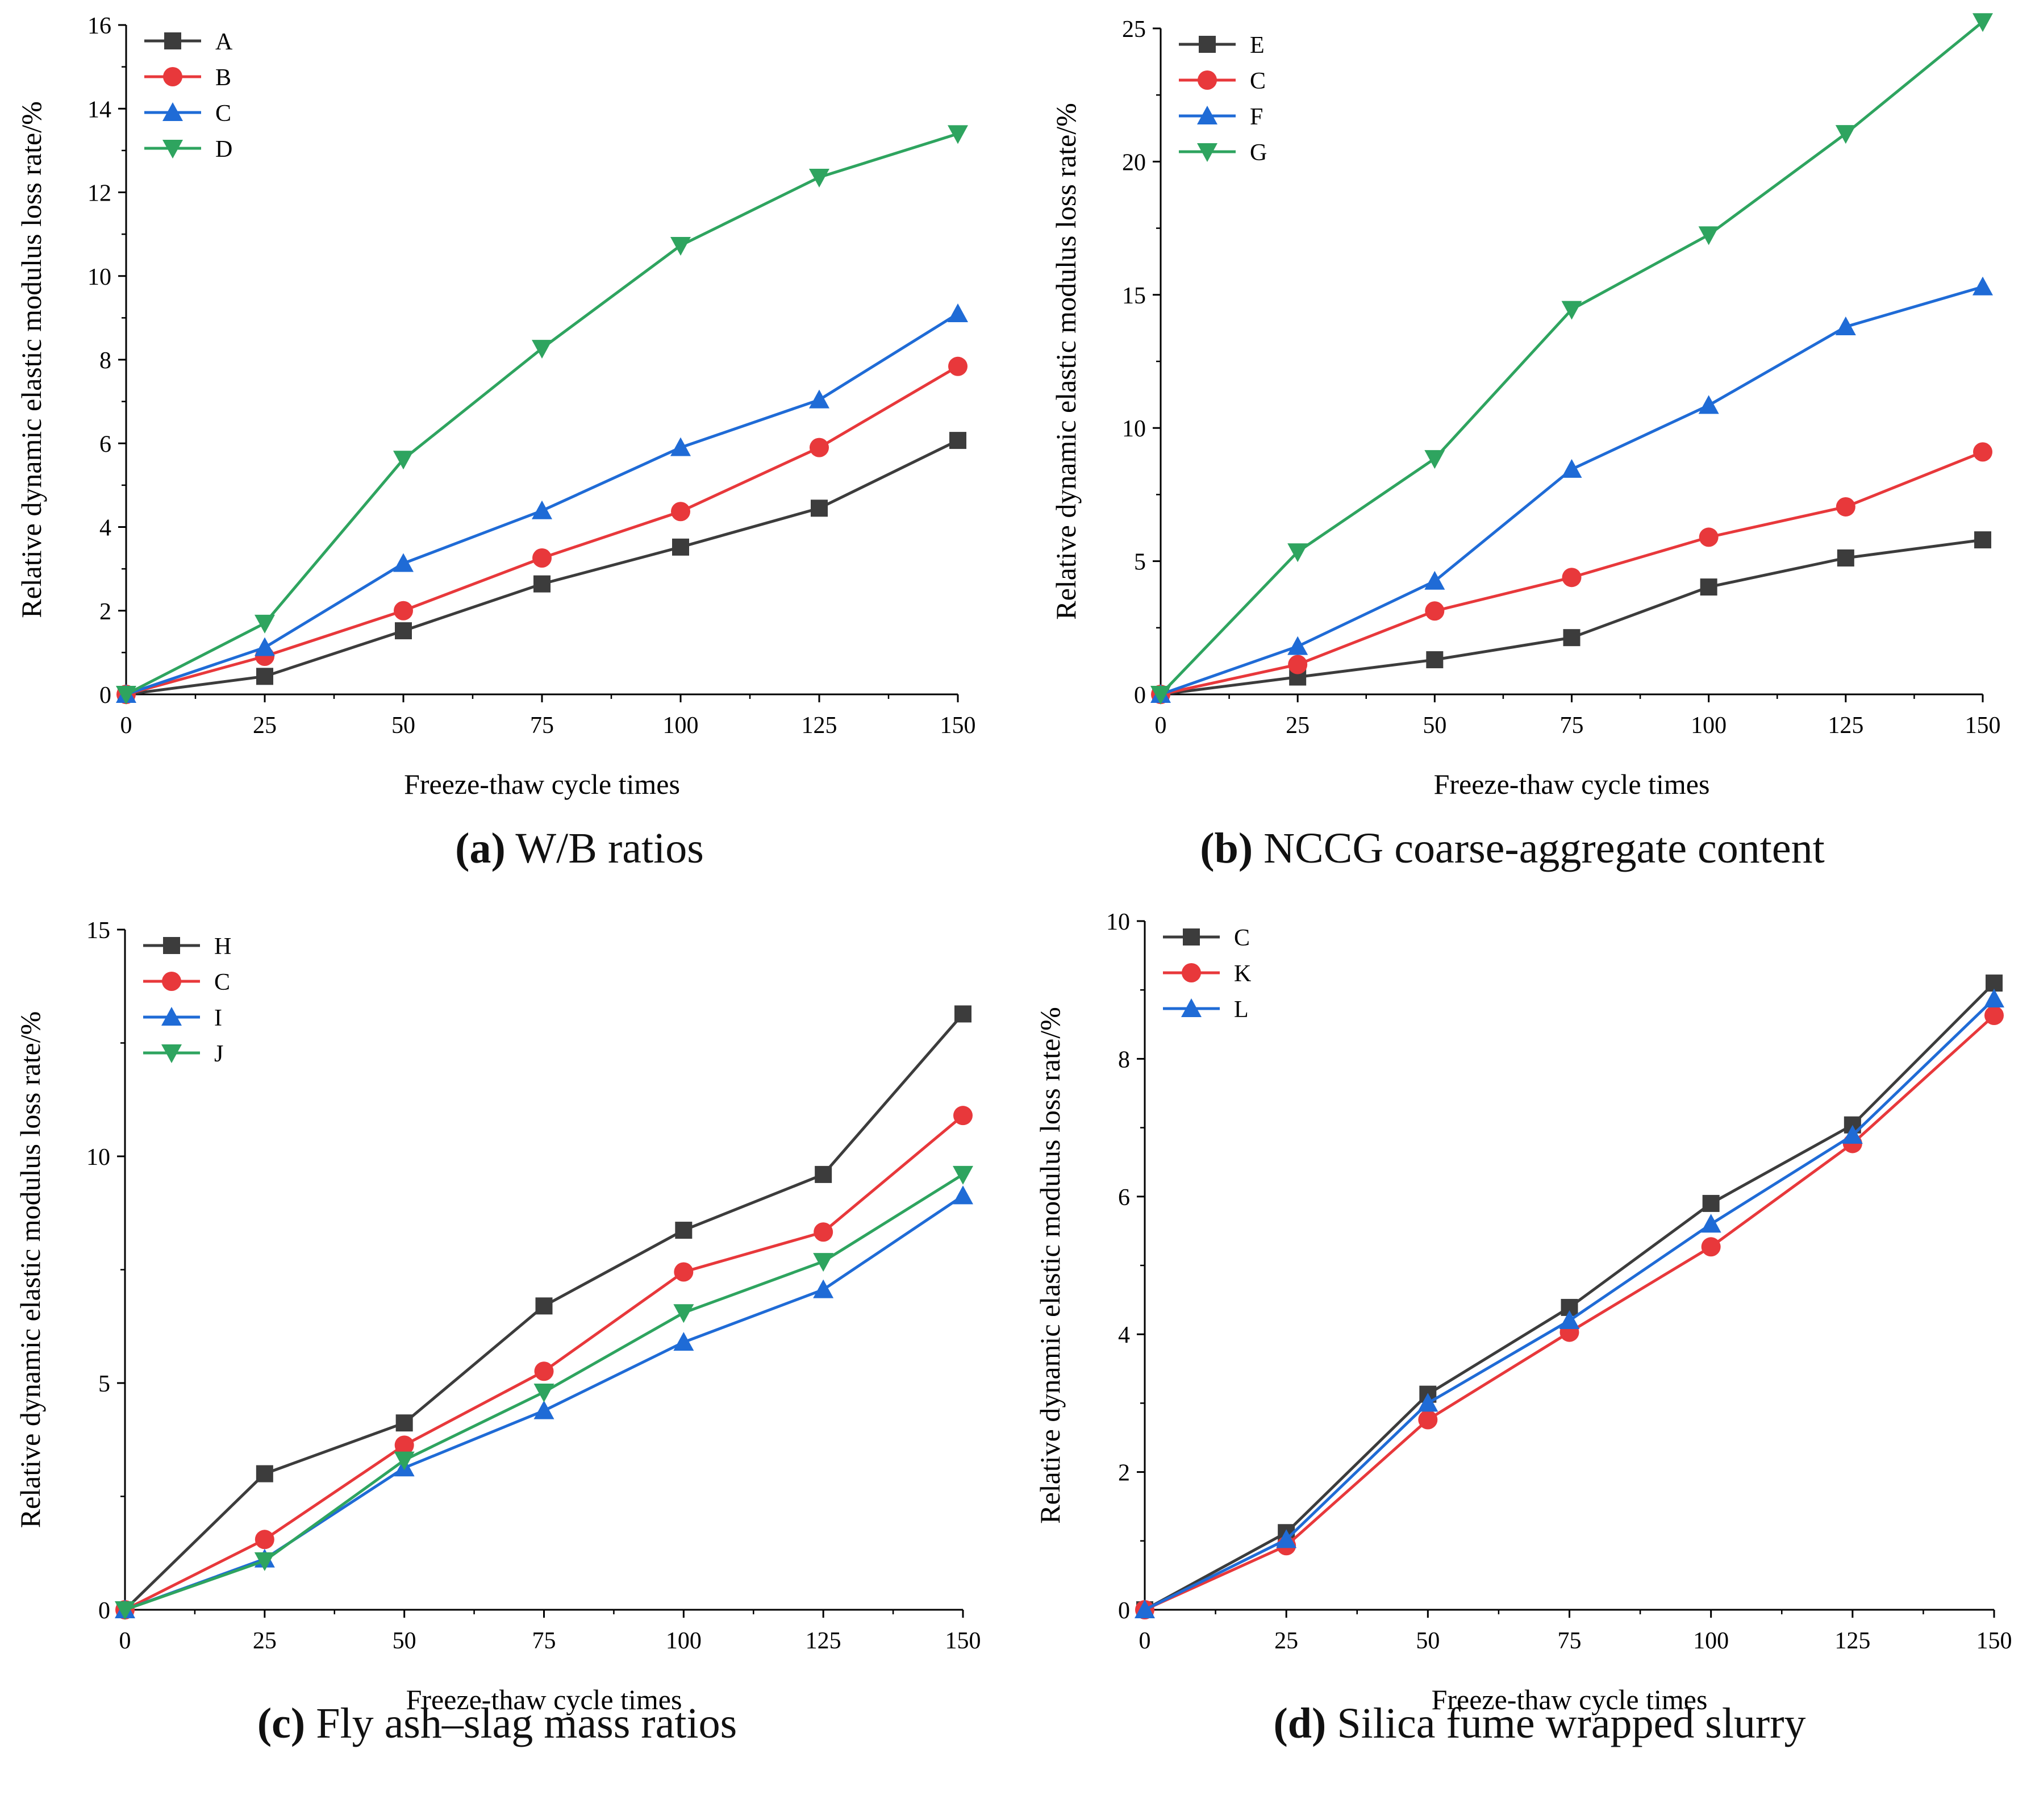 The width and height of the screenshot is (2035, 1820). Describe the element at coordinates (223, 78) in the screenshot. I see `legend-label: B` at that location.